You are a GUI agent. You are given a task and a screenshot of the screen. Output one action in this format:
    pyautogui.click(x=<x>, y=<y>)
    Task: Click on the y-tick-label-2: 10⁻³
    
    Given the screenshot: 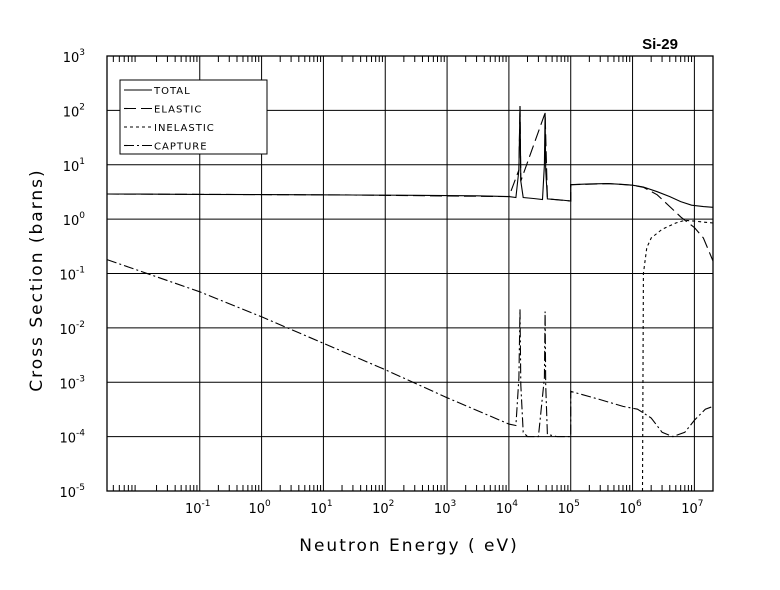 What is the action you would take?
    pyautogui.click(x=72, y=383)
    